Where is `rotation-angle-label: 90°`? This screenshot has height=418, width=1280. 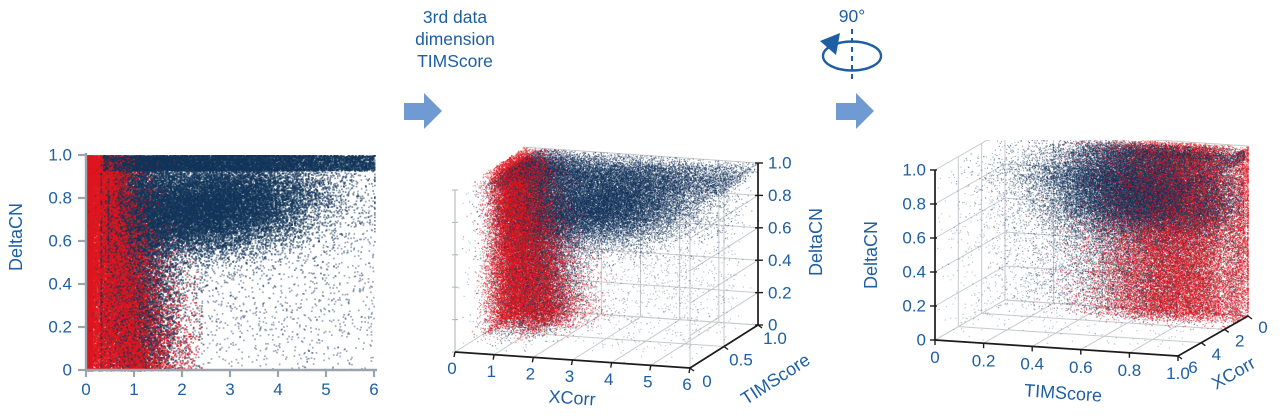
rotation-angle-label: 90° is located at coordinates (852, 16).